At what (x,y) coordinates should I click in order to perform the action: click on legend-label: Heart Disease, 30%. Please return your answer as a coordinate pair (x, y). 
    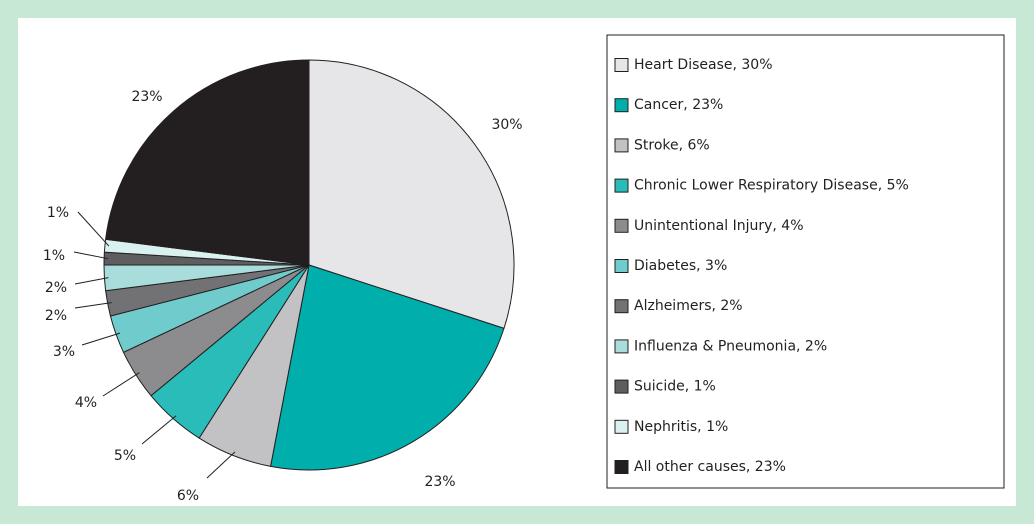
    Looking at the image, I should click on (703, 65).